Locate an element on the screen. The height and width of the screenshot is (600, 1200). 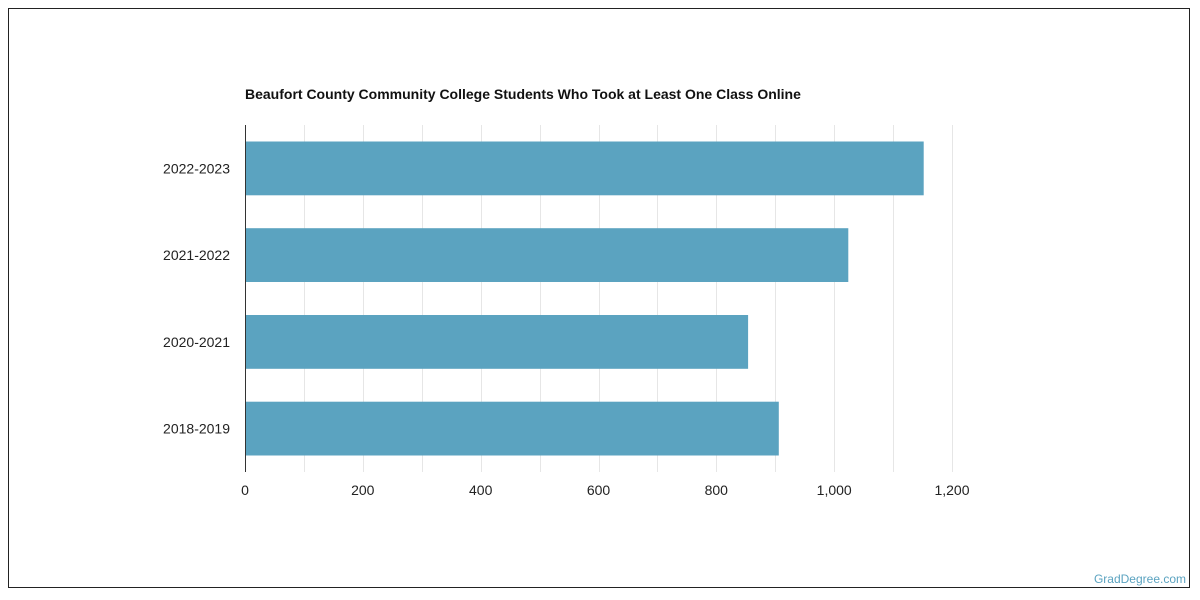
bar-2020-2021 is located at coordinates (497, 342).